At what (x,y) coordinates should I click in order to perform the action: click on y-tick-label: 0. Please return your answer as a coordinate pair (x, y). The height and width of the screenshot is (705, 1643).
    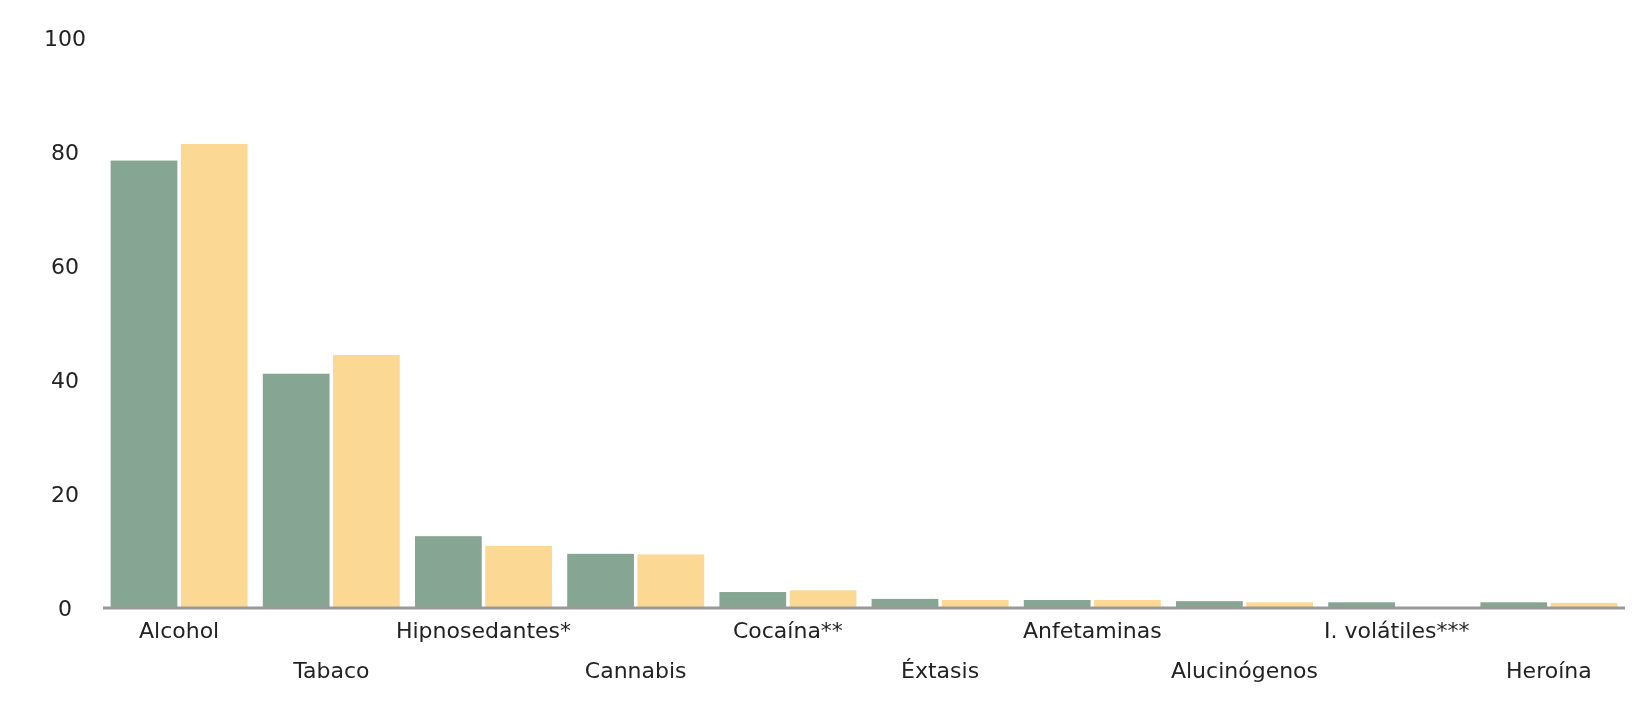
    Looking at the image, I should click on (65, 608).